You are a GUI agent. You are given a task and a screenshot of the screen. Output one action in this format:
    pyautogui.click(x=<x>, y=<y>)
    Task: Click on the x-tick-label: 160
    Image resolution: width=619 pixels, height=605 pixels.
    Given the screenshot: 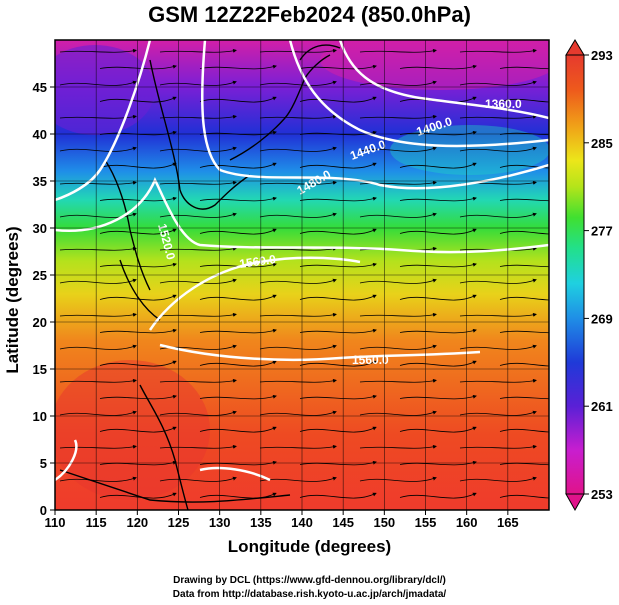 What is the action you would take?
    pyautogui.click(x=467, y=522)
    